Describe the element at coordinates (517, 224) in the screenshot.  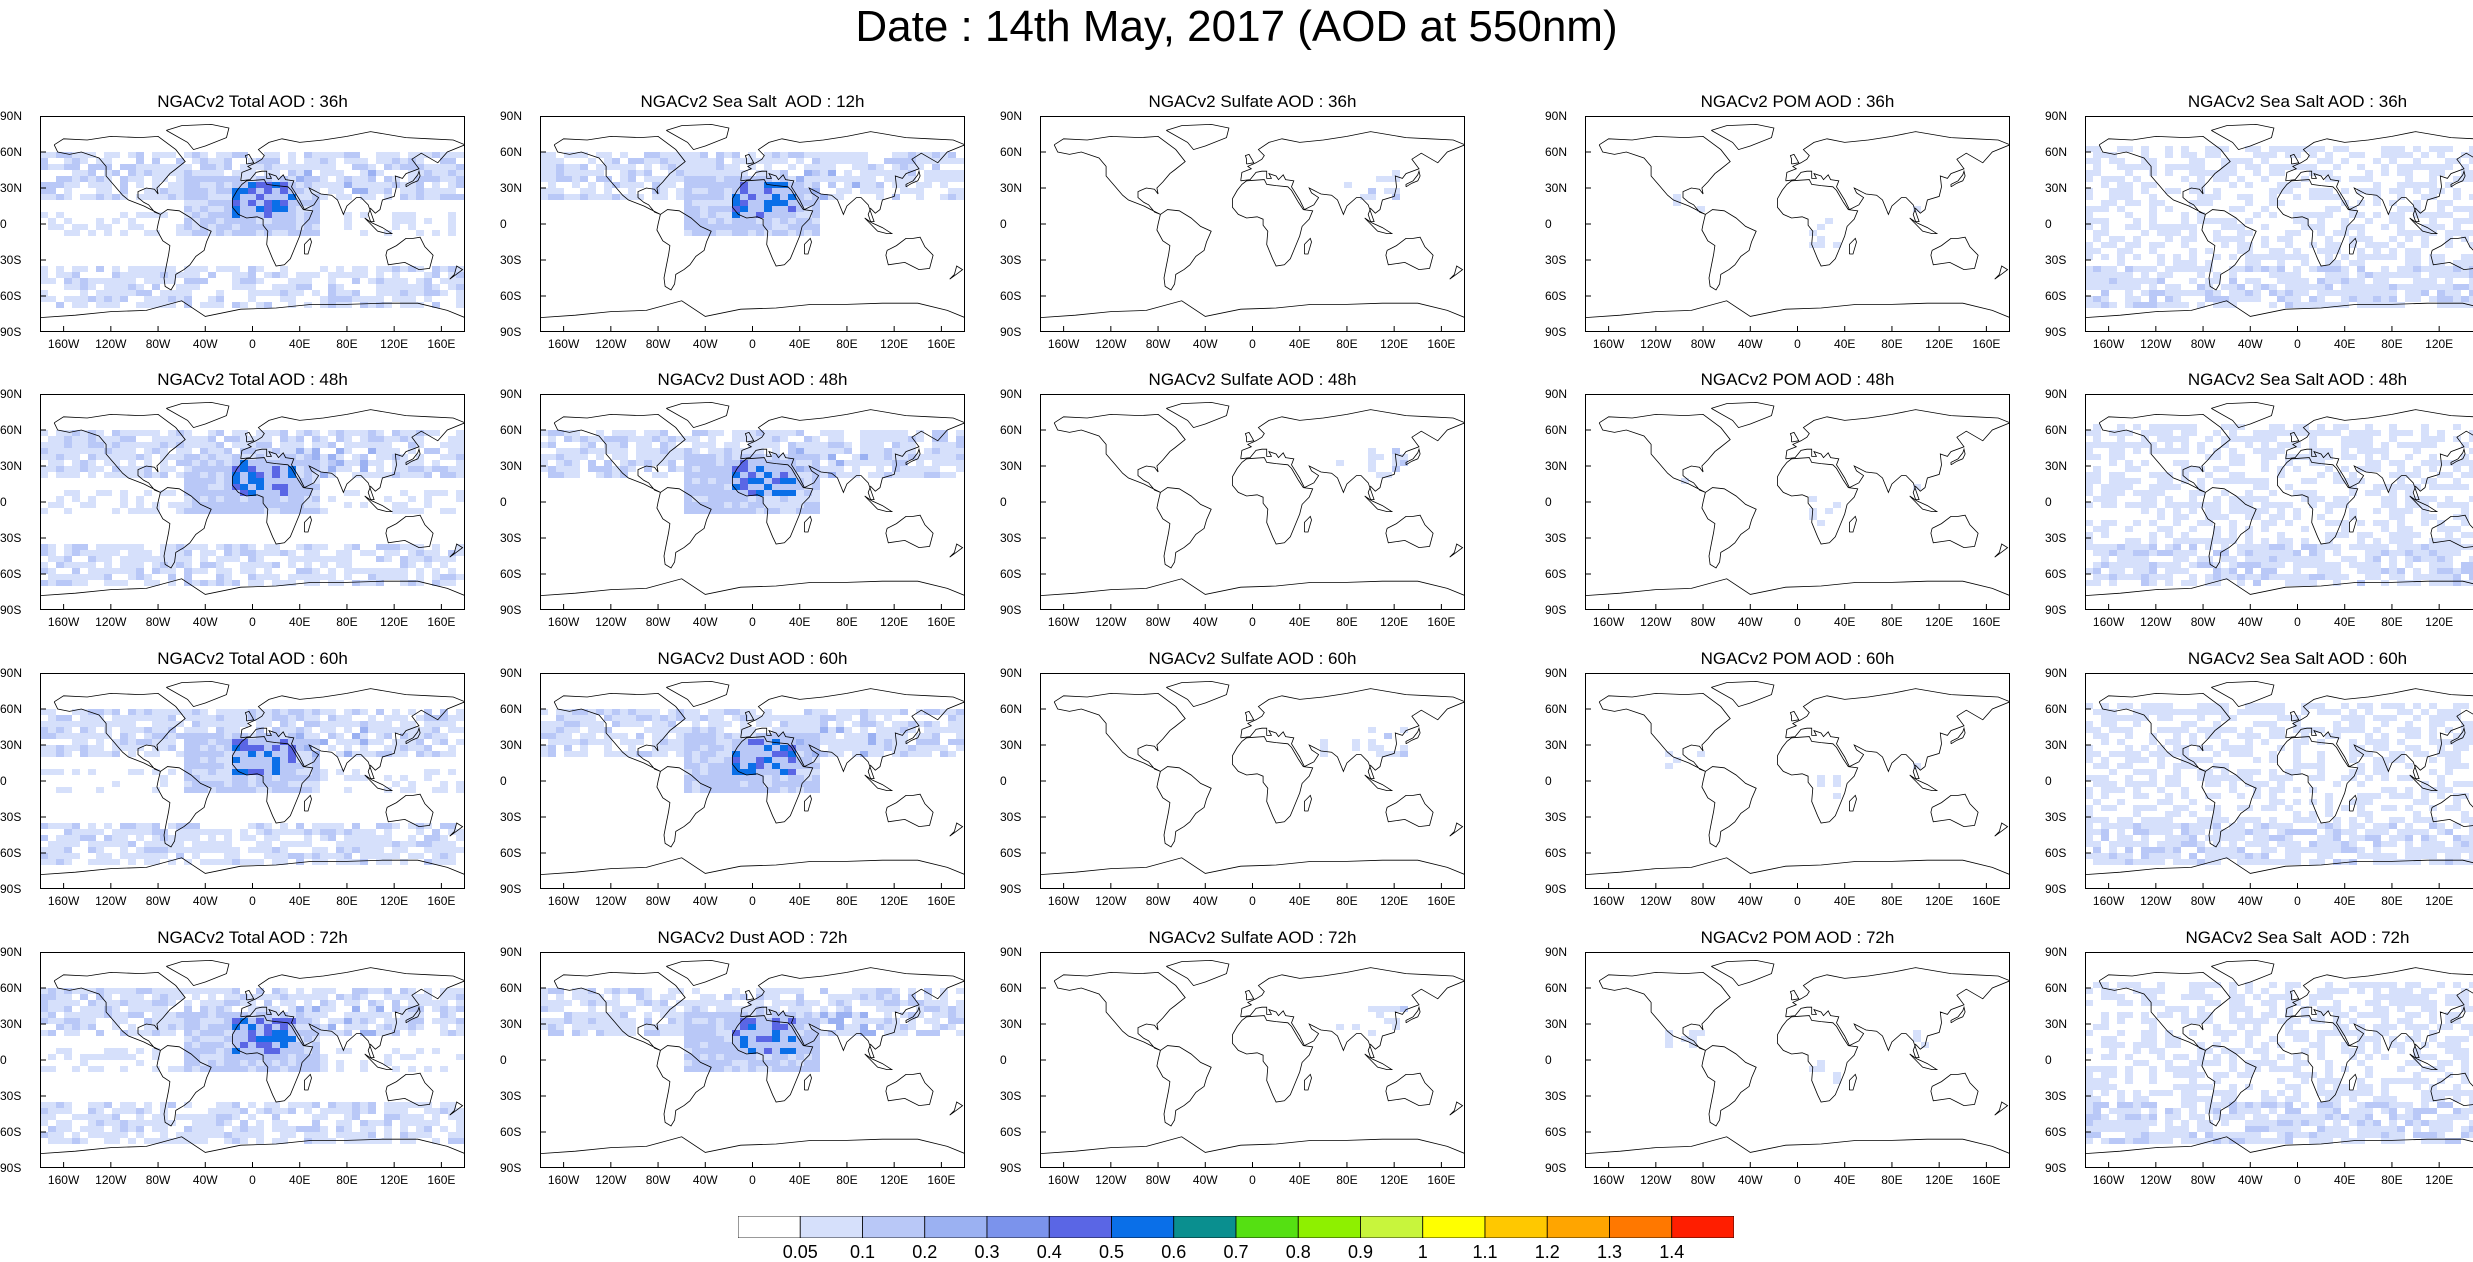
I see `latitude-tick-label: 0` at that location.